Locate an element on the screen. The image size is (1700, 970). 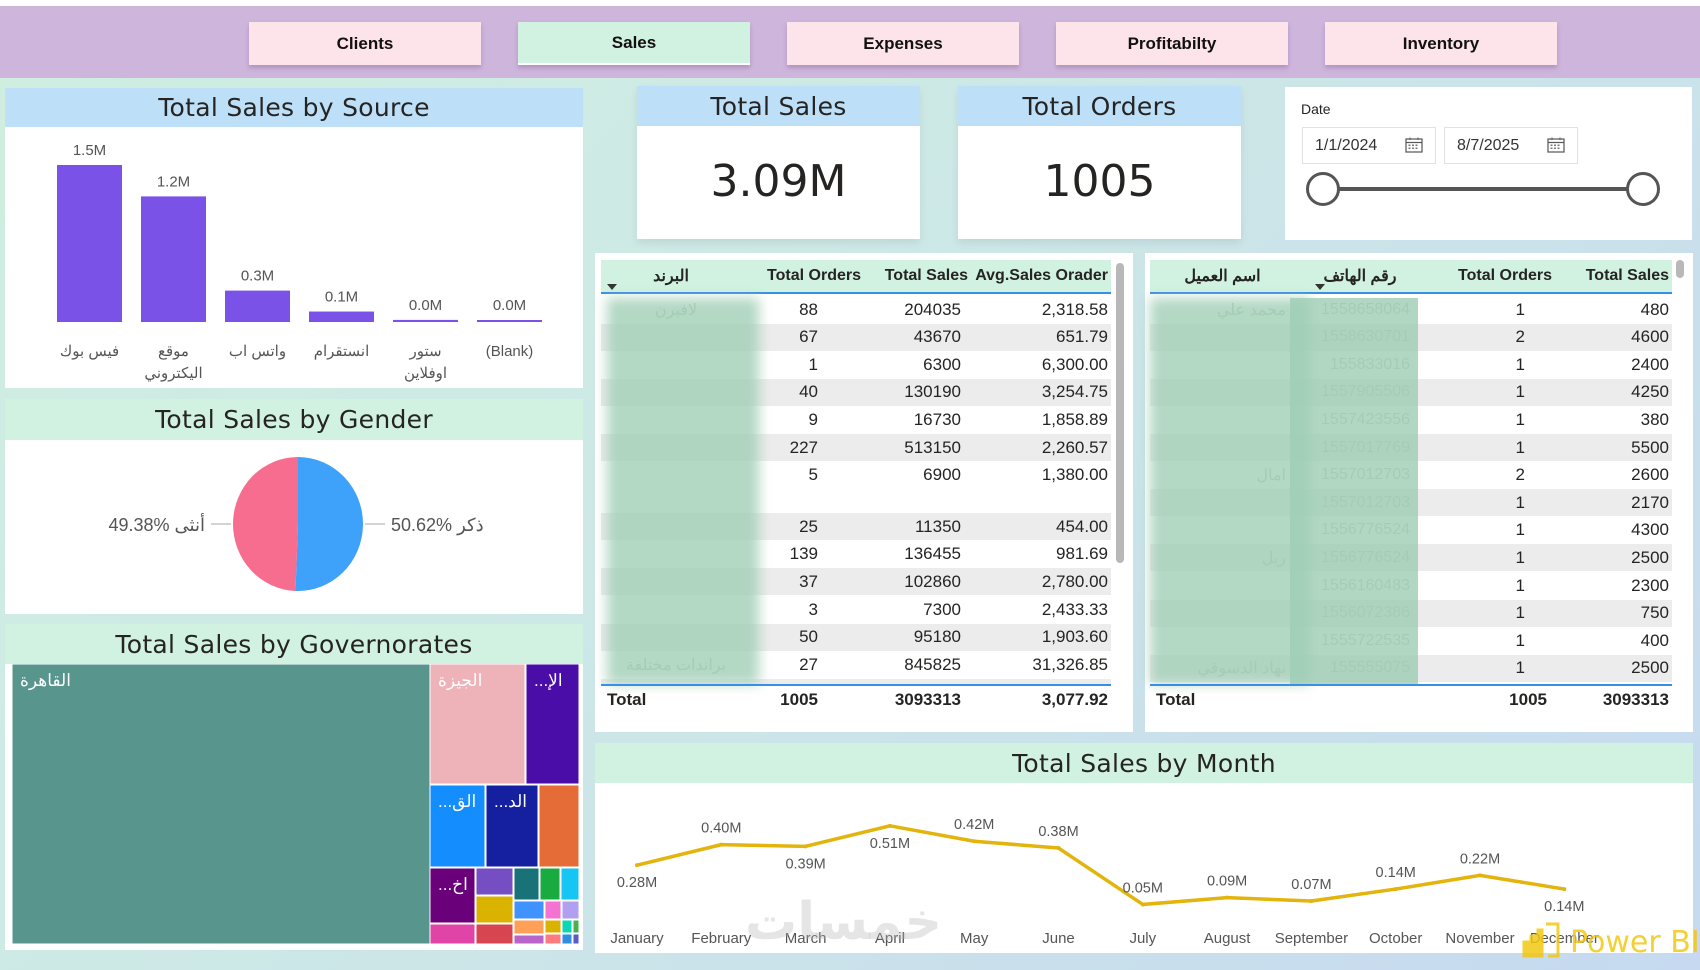
table-row: 5 6900 1,380.00 is located at coordinates (856, 475).